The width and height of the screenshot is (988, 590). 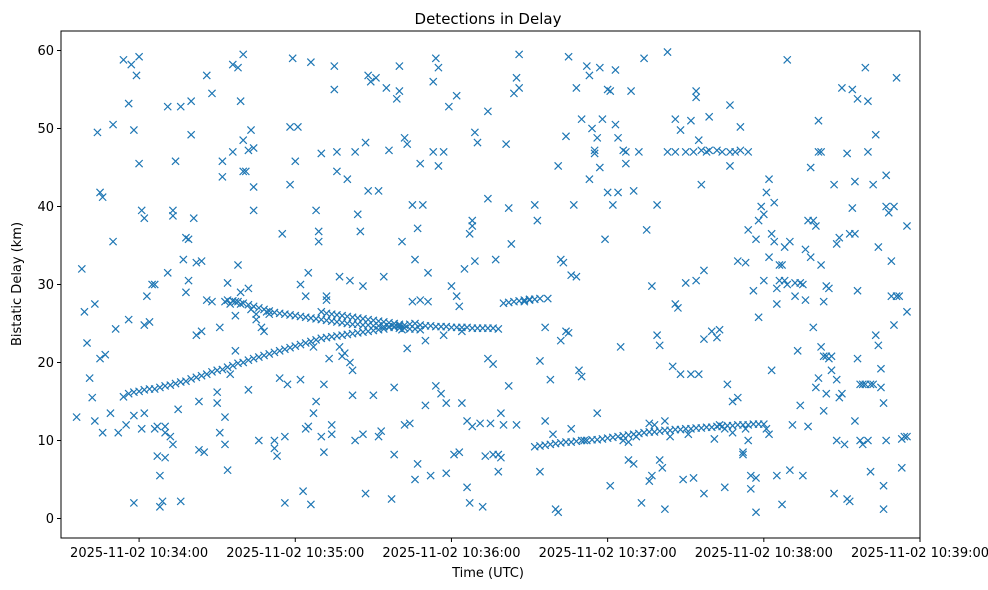 I want to click on y-tick-label: 60, so click(x=45, y=51).